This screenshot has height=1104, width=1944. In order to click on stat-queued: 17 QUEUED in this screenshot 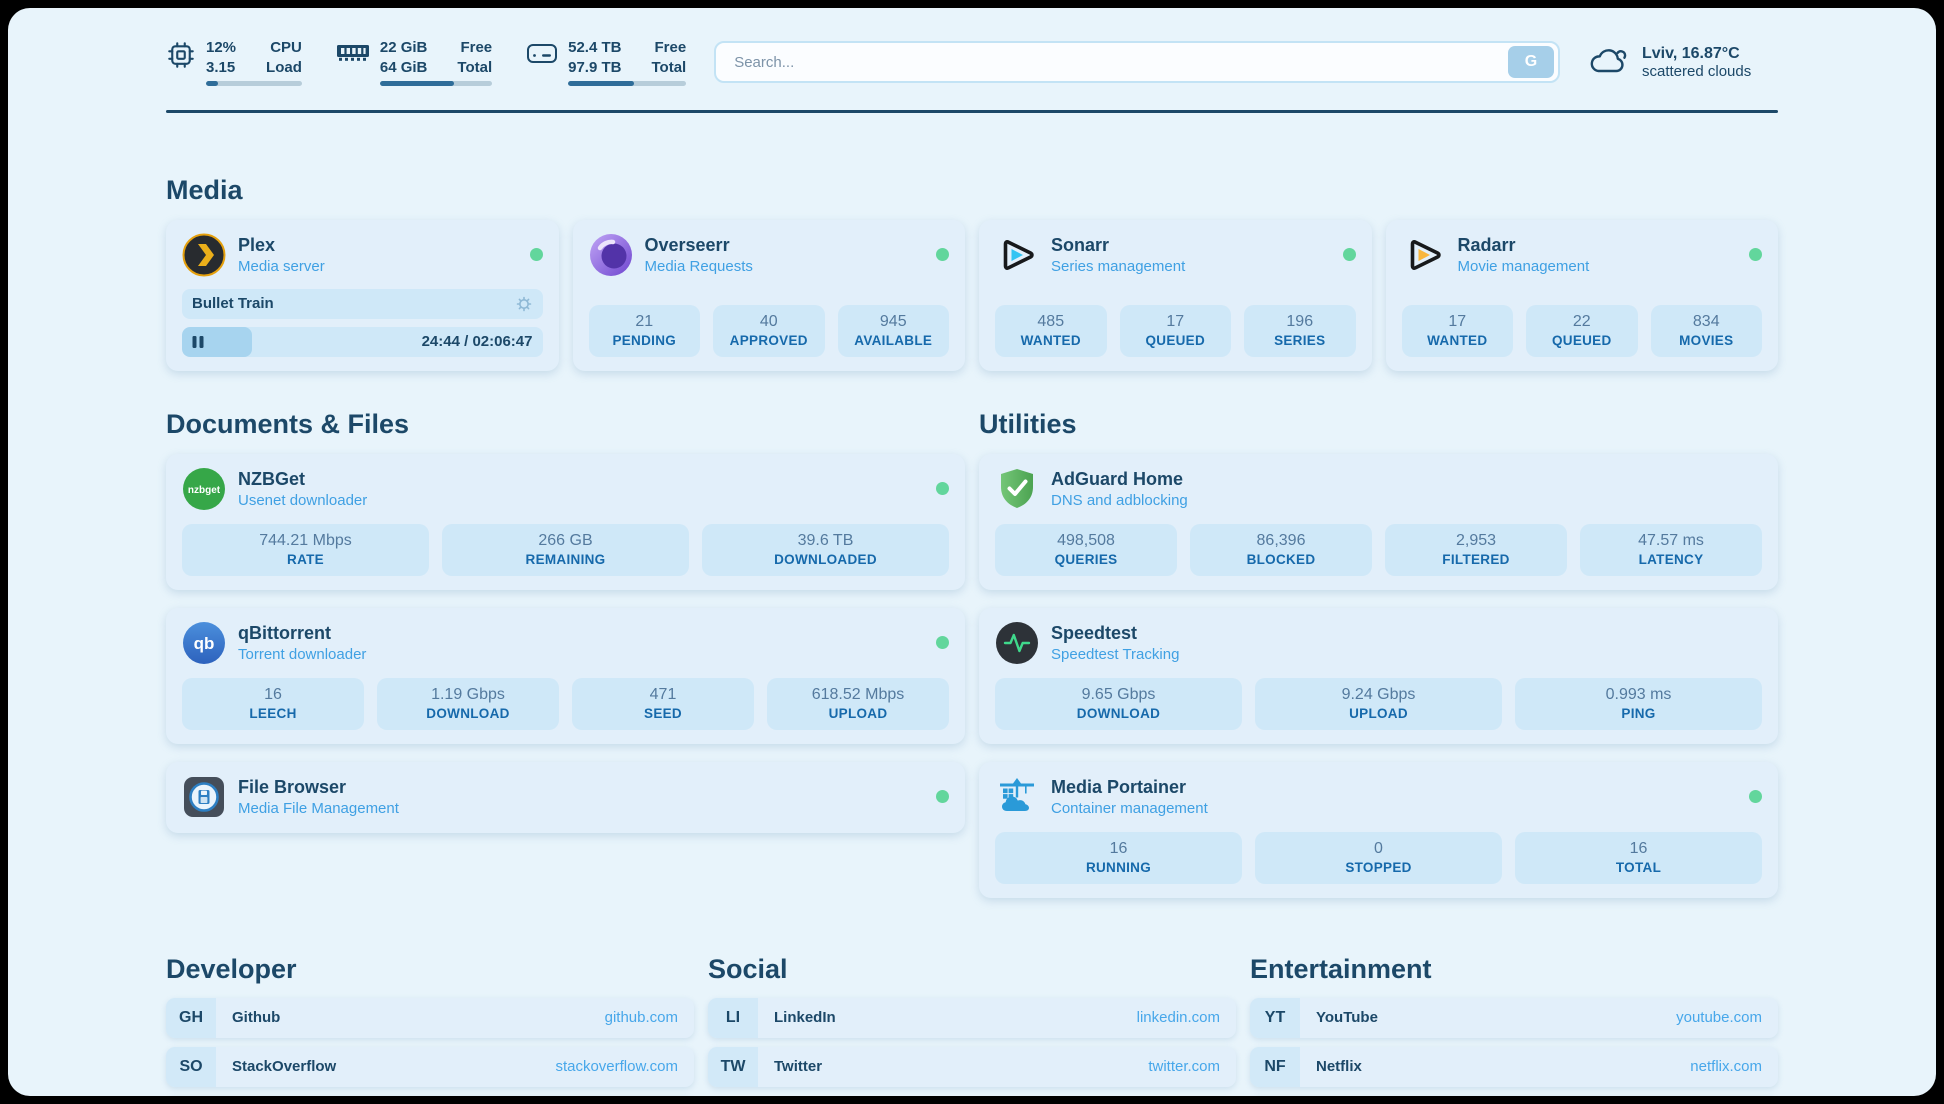, I will do `click(1175, 330)`.